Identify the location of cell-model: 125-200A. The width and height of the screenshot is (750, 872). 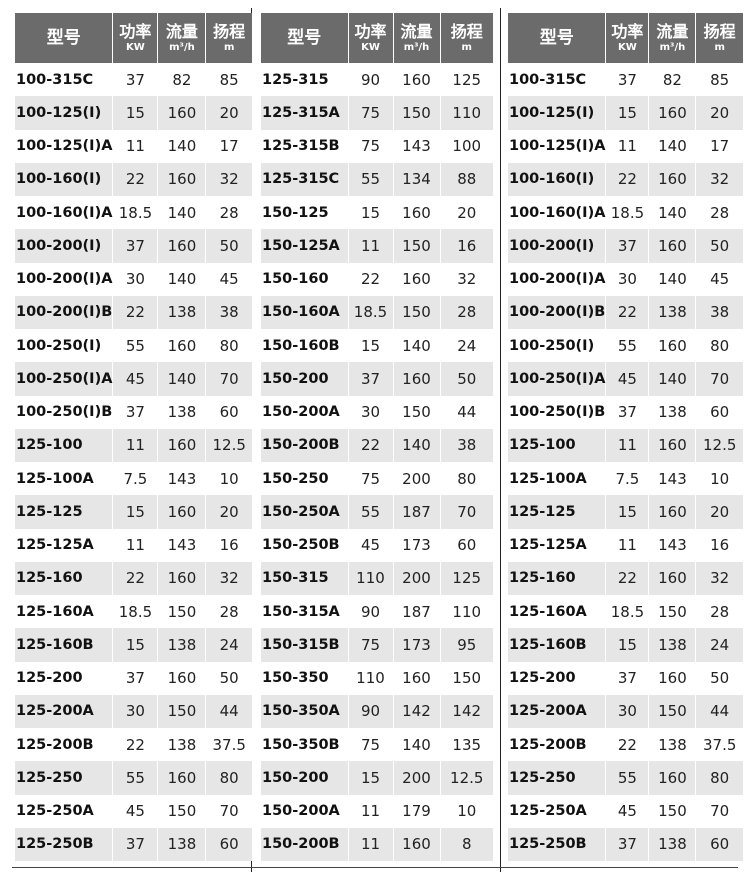
(64, 711).